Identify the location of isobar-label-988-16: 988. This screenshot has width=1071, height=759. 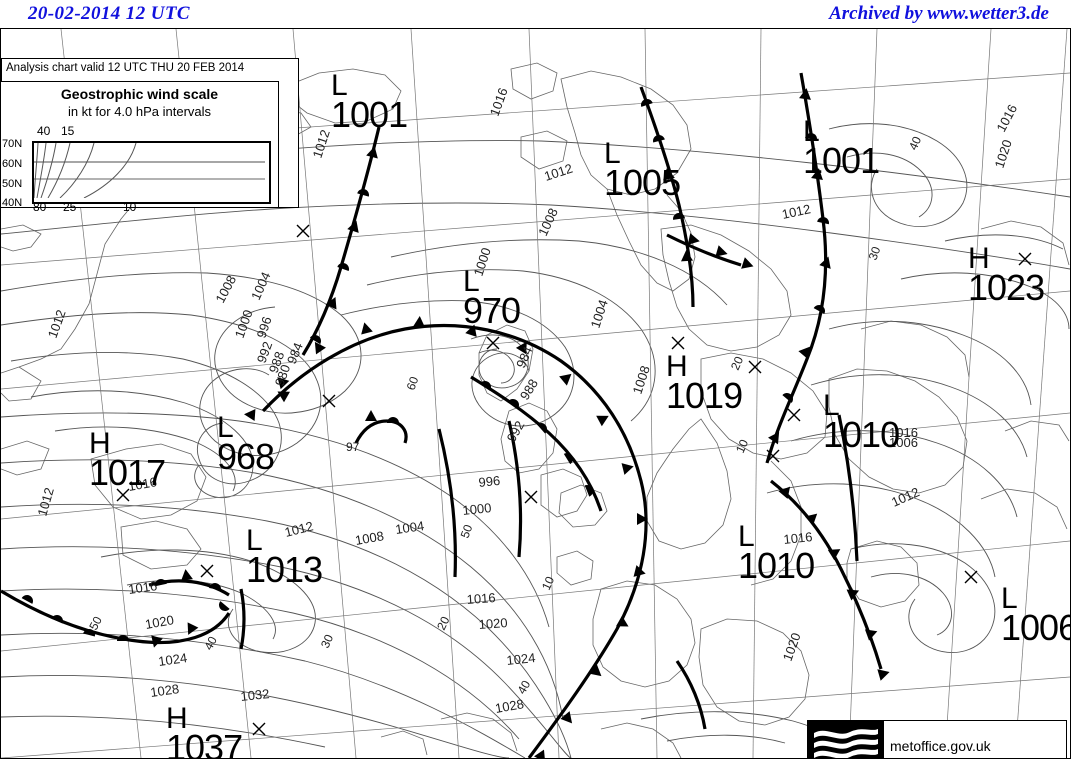
(529, 389).